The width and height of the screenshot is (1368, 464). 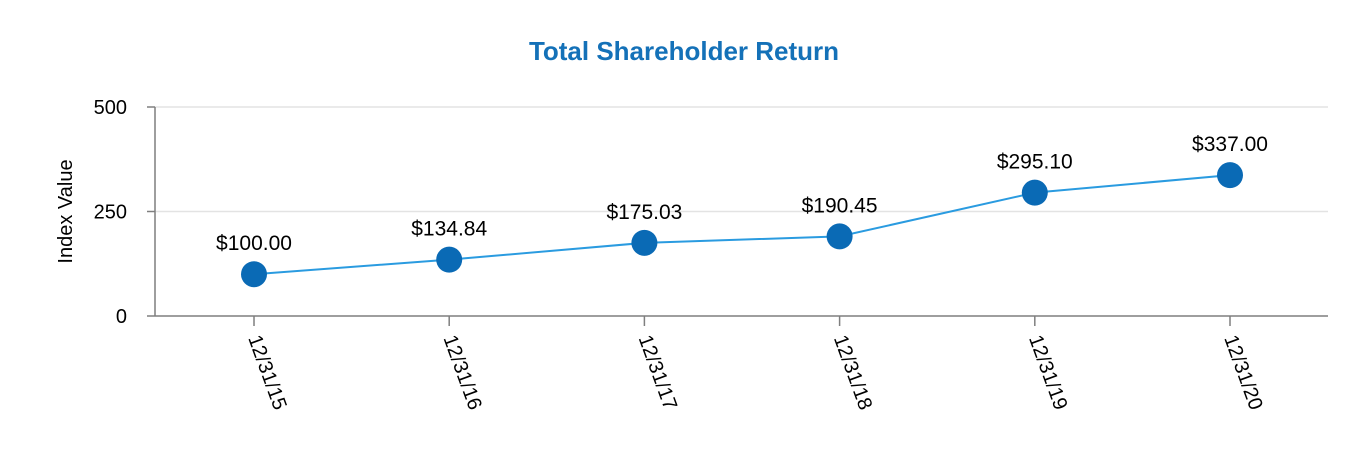 What do you see at coordinates (1035, 162) in the screenshot?
I see `data-label: $295.10` at bounding box center [1035, 162].